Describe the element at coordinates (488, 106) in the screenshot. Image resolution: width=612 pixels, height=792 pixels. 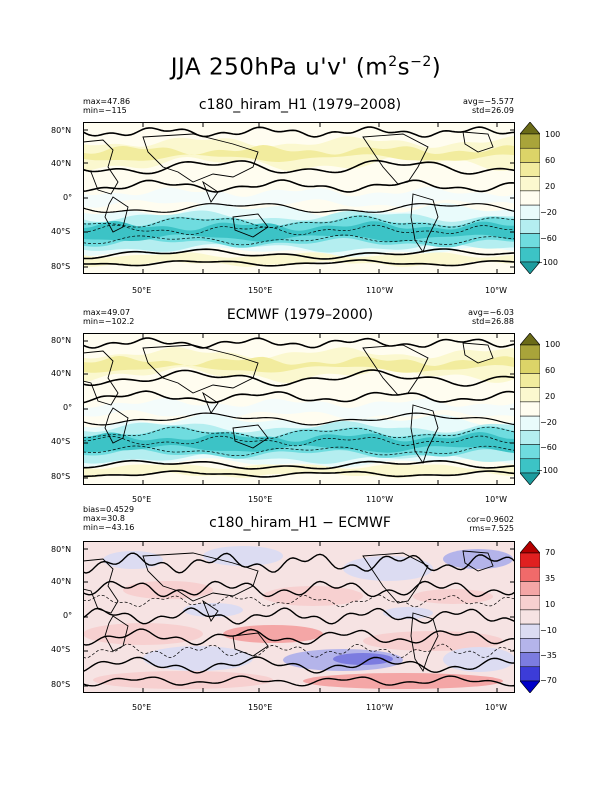
I see `right-stats: avg=−5.577 std=26.09` at that location.